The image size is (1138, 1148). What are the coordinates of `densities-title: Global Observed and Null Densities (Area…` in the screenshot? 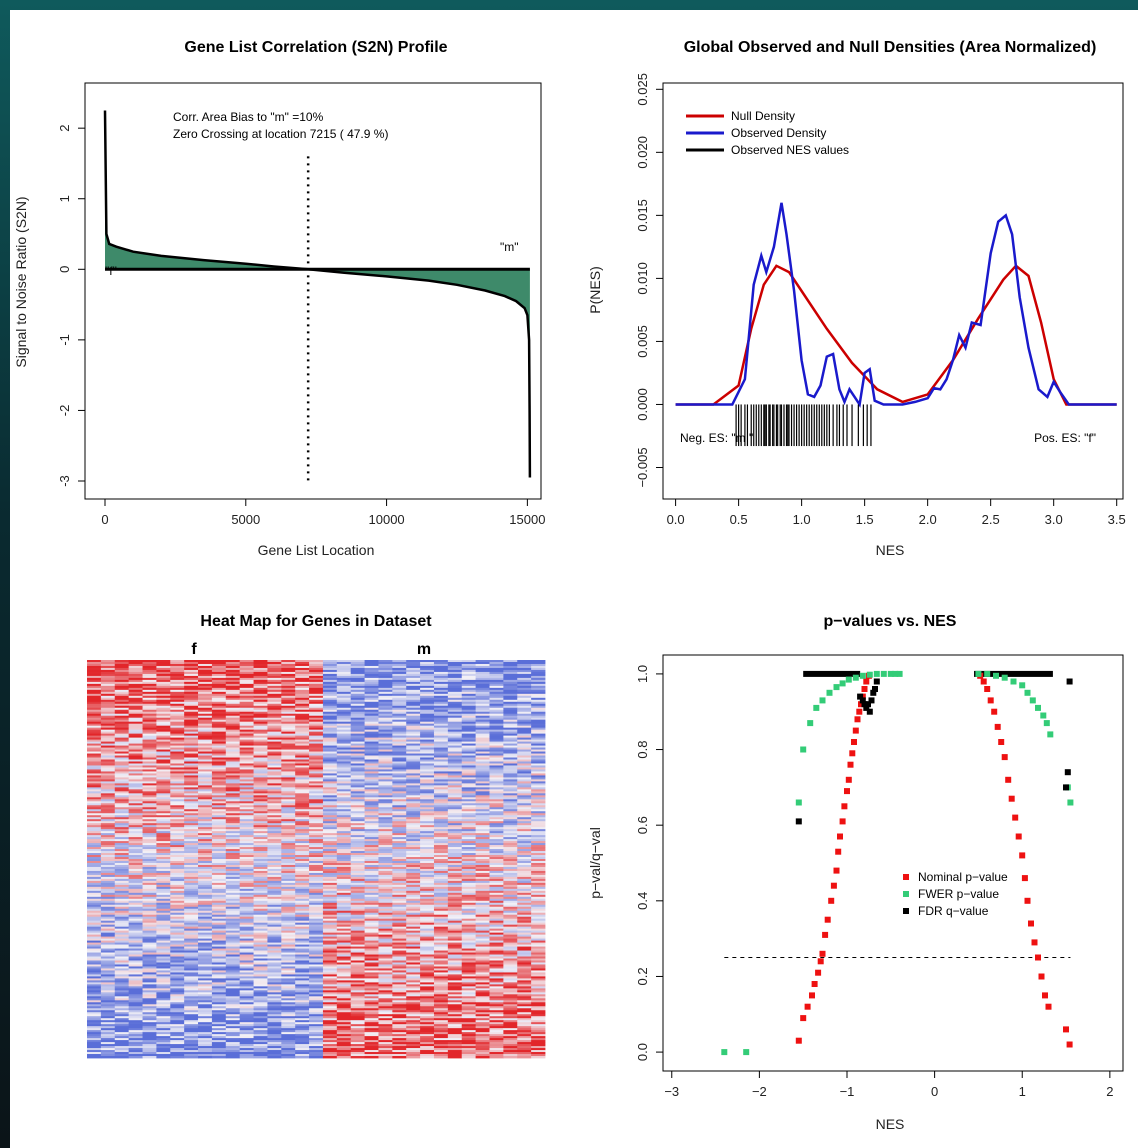 It's located at (890, 47).